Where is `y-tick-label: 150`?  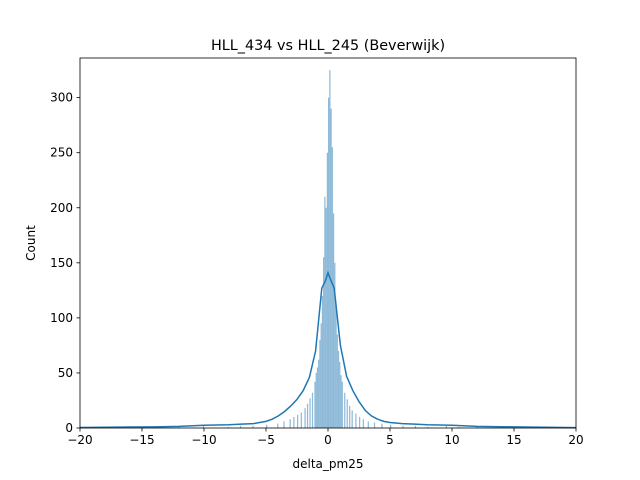
y-tick-label: 150 is located at coordinates (61, 263).